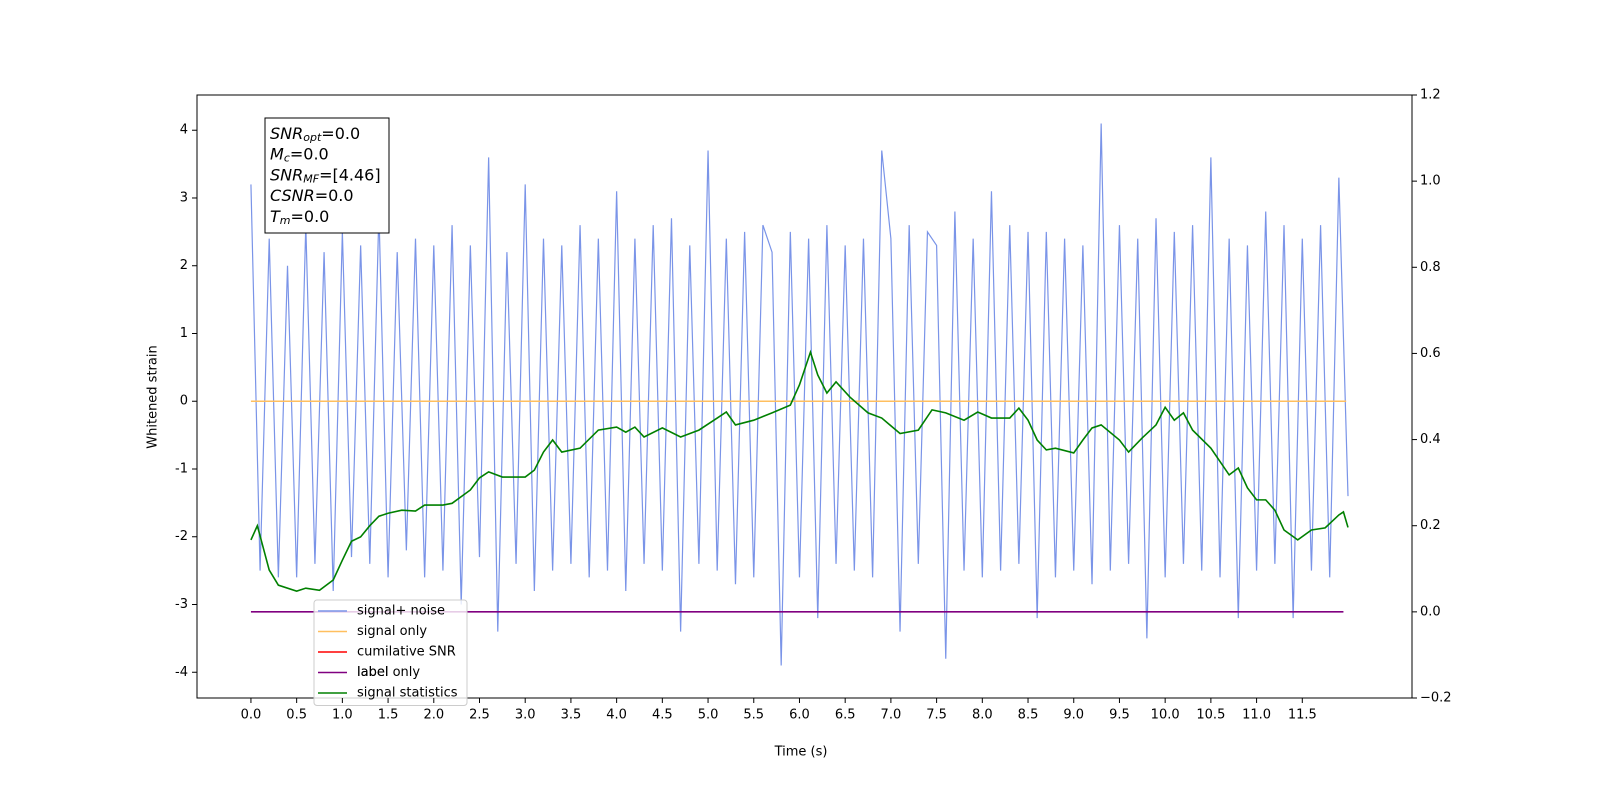  What do you see at coordinates (296, 715) in the screenshot?
I see `x-tick-label: 0.5` at bounding box center [296, 715].